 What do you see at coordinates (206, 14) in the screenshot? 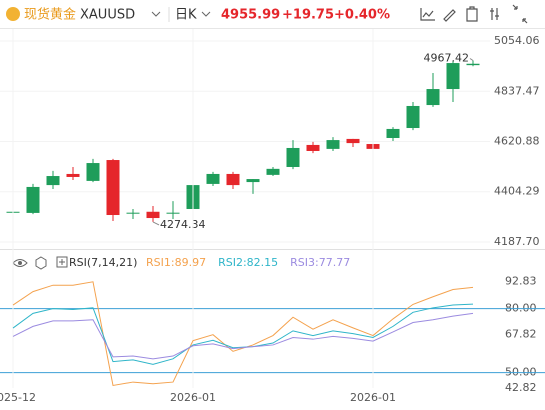
I see `period-dropdown` at bounding box center [206, 14].